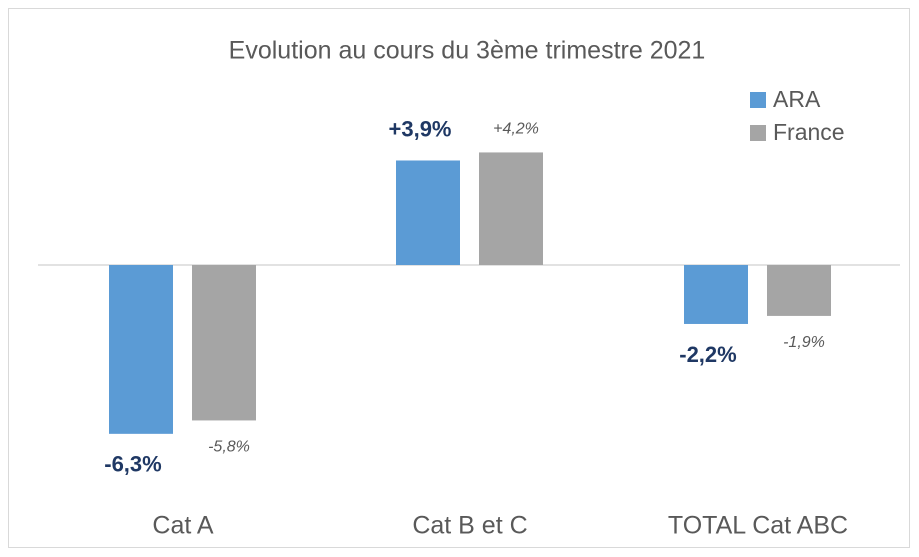 This screenshot has height=557, width=919. What do you see at coordinates (516, 129) in the screenshot?
I see `data-label: +4,2%` at bounding box center [516, 129].